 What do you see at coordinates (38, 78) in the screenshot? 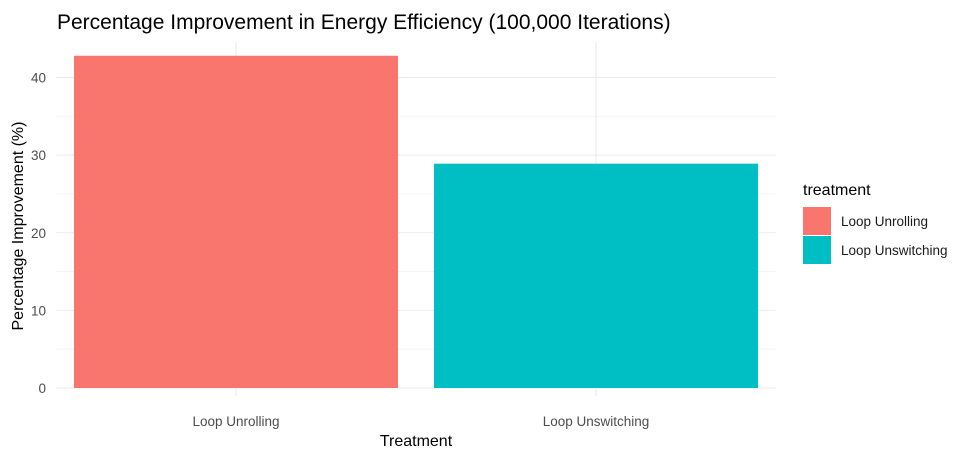
I see `y-tick-label: 40` at bounding box center [38, 78].